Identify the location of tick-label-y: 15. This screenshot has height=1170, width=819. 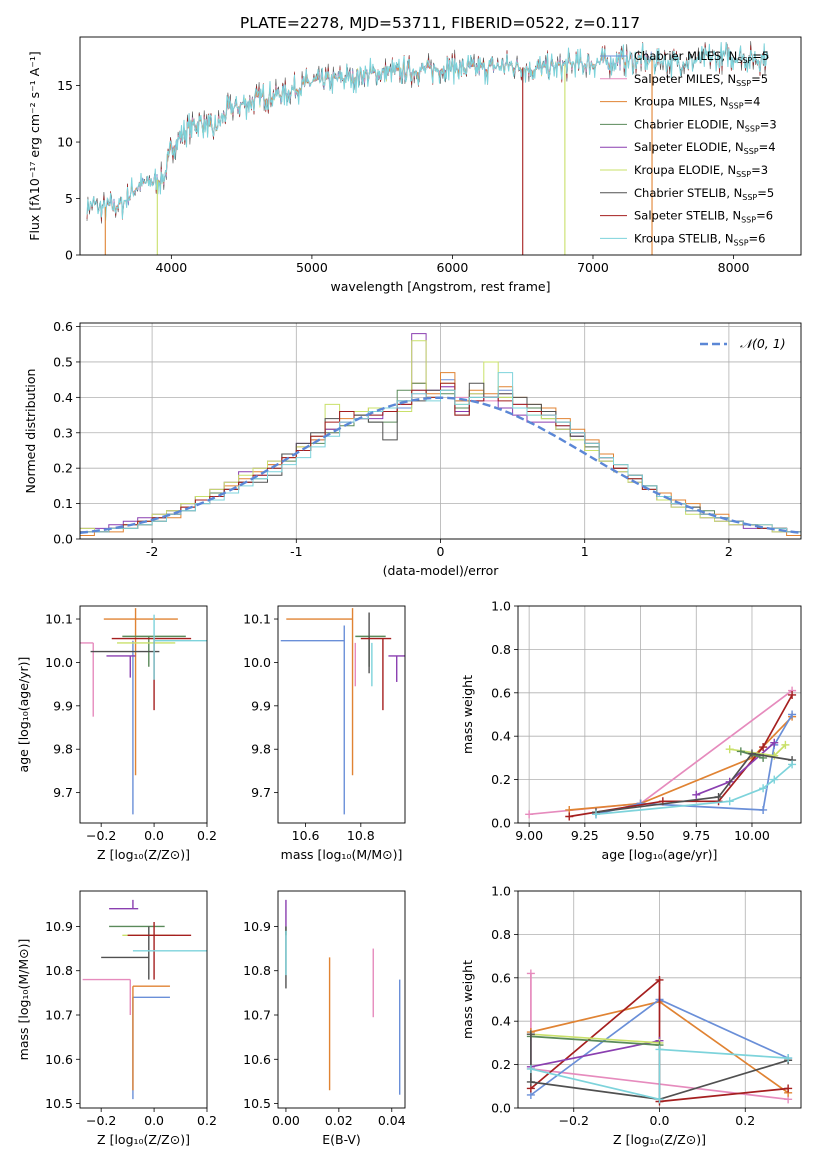
(65, 85).